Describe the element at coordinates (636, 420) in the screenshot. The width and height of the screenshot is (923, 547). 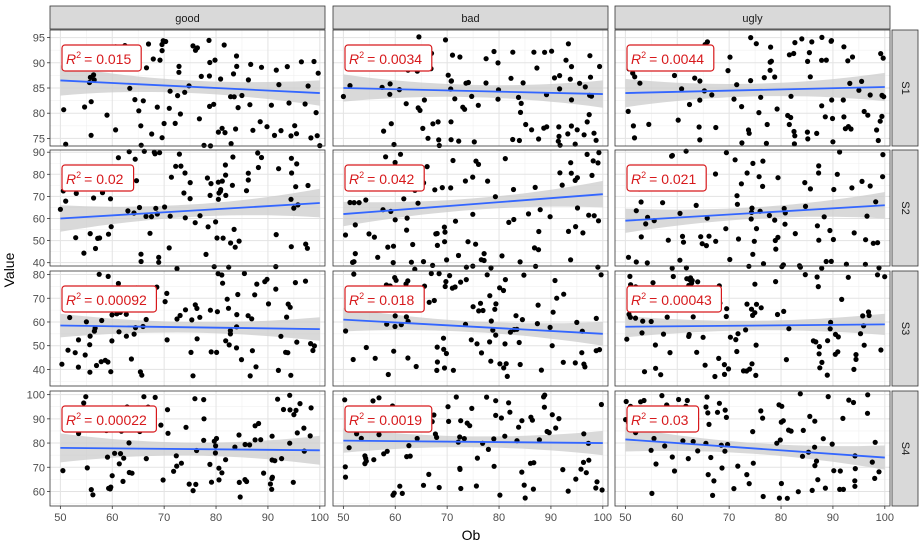
I see `r2-symbol: R` at that location.